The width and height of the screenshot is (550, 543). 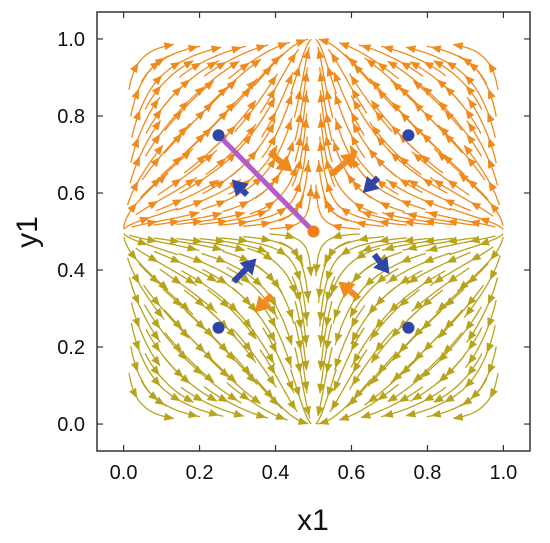 I want to click on x-tick-label: 0.4, so click(x=276, y=473).